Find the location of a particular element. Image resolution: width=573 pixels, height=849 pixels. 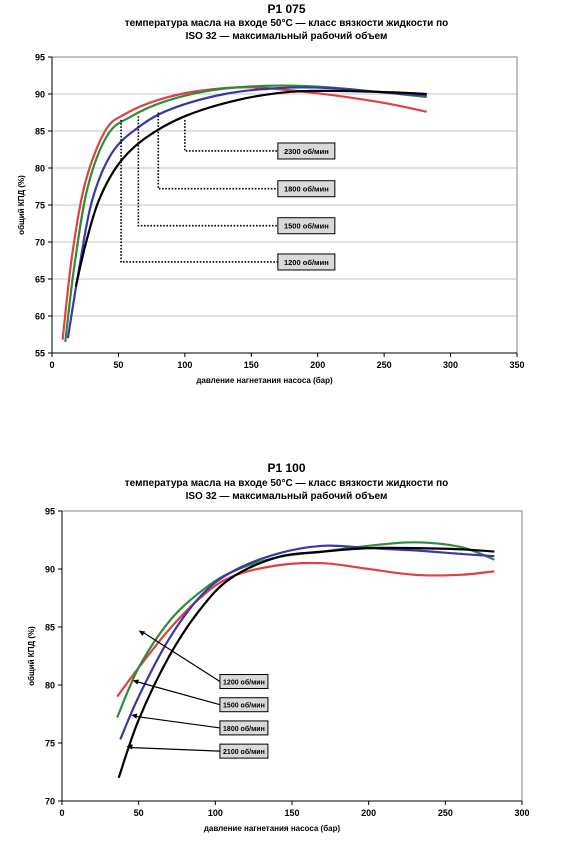

chart-title-1: P1 075 is located at coordinates (286, 9).